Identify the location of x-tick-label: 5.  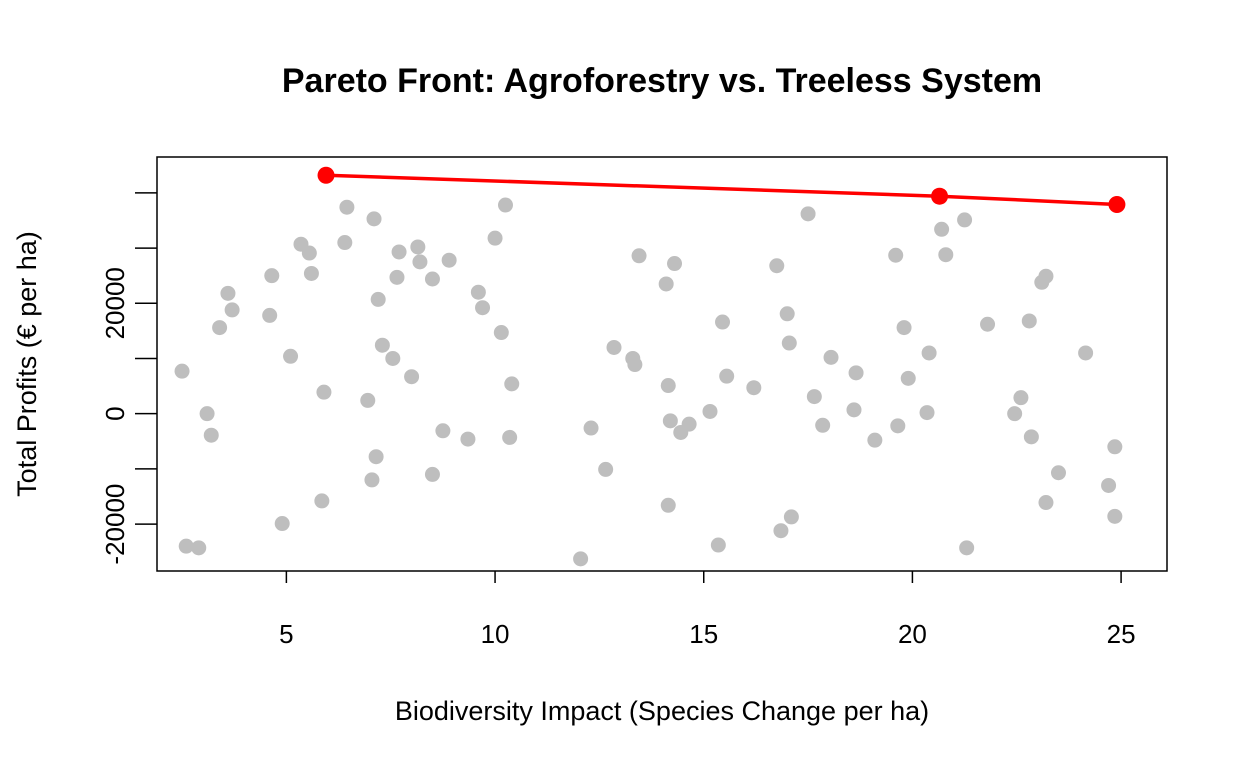
(286, 634).